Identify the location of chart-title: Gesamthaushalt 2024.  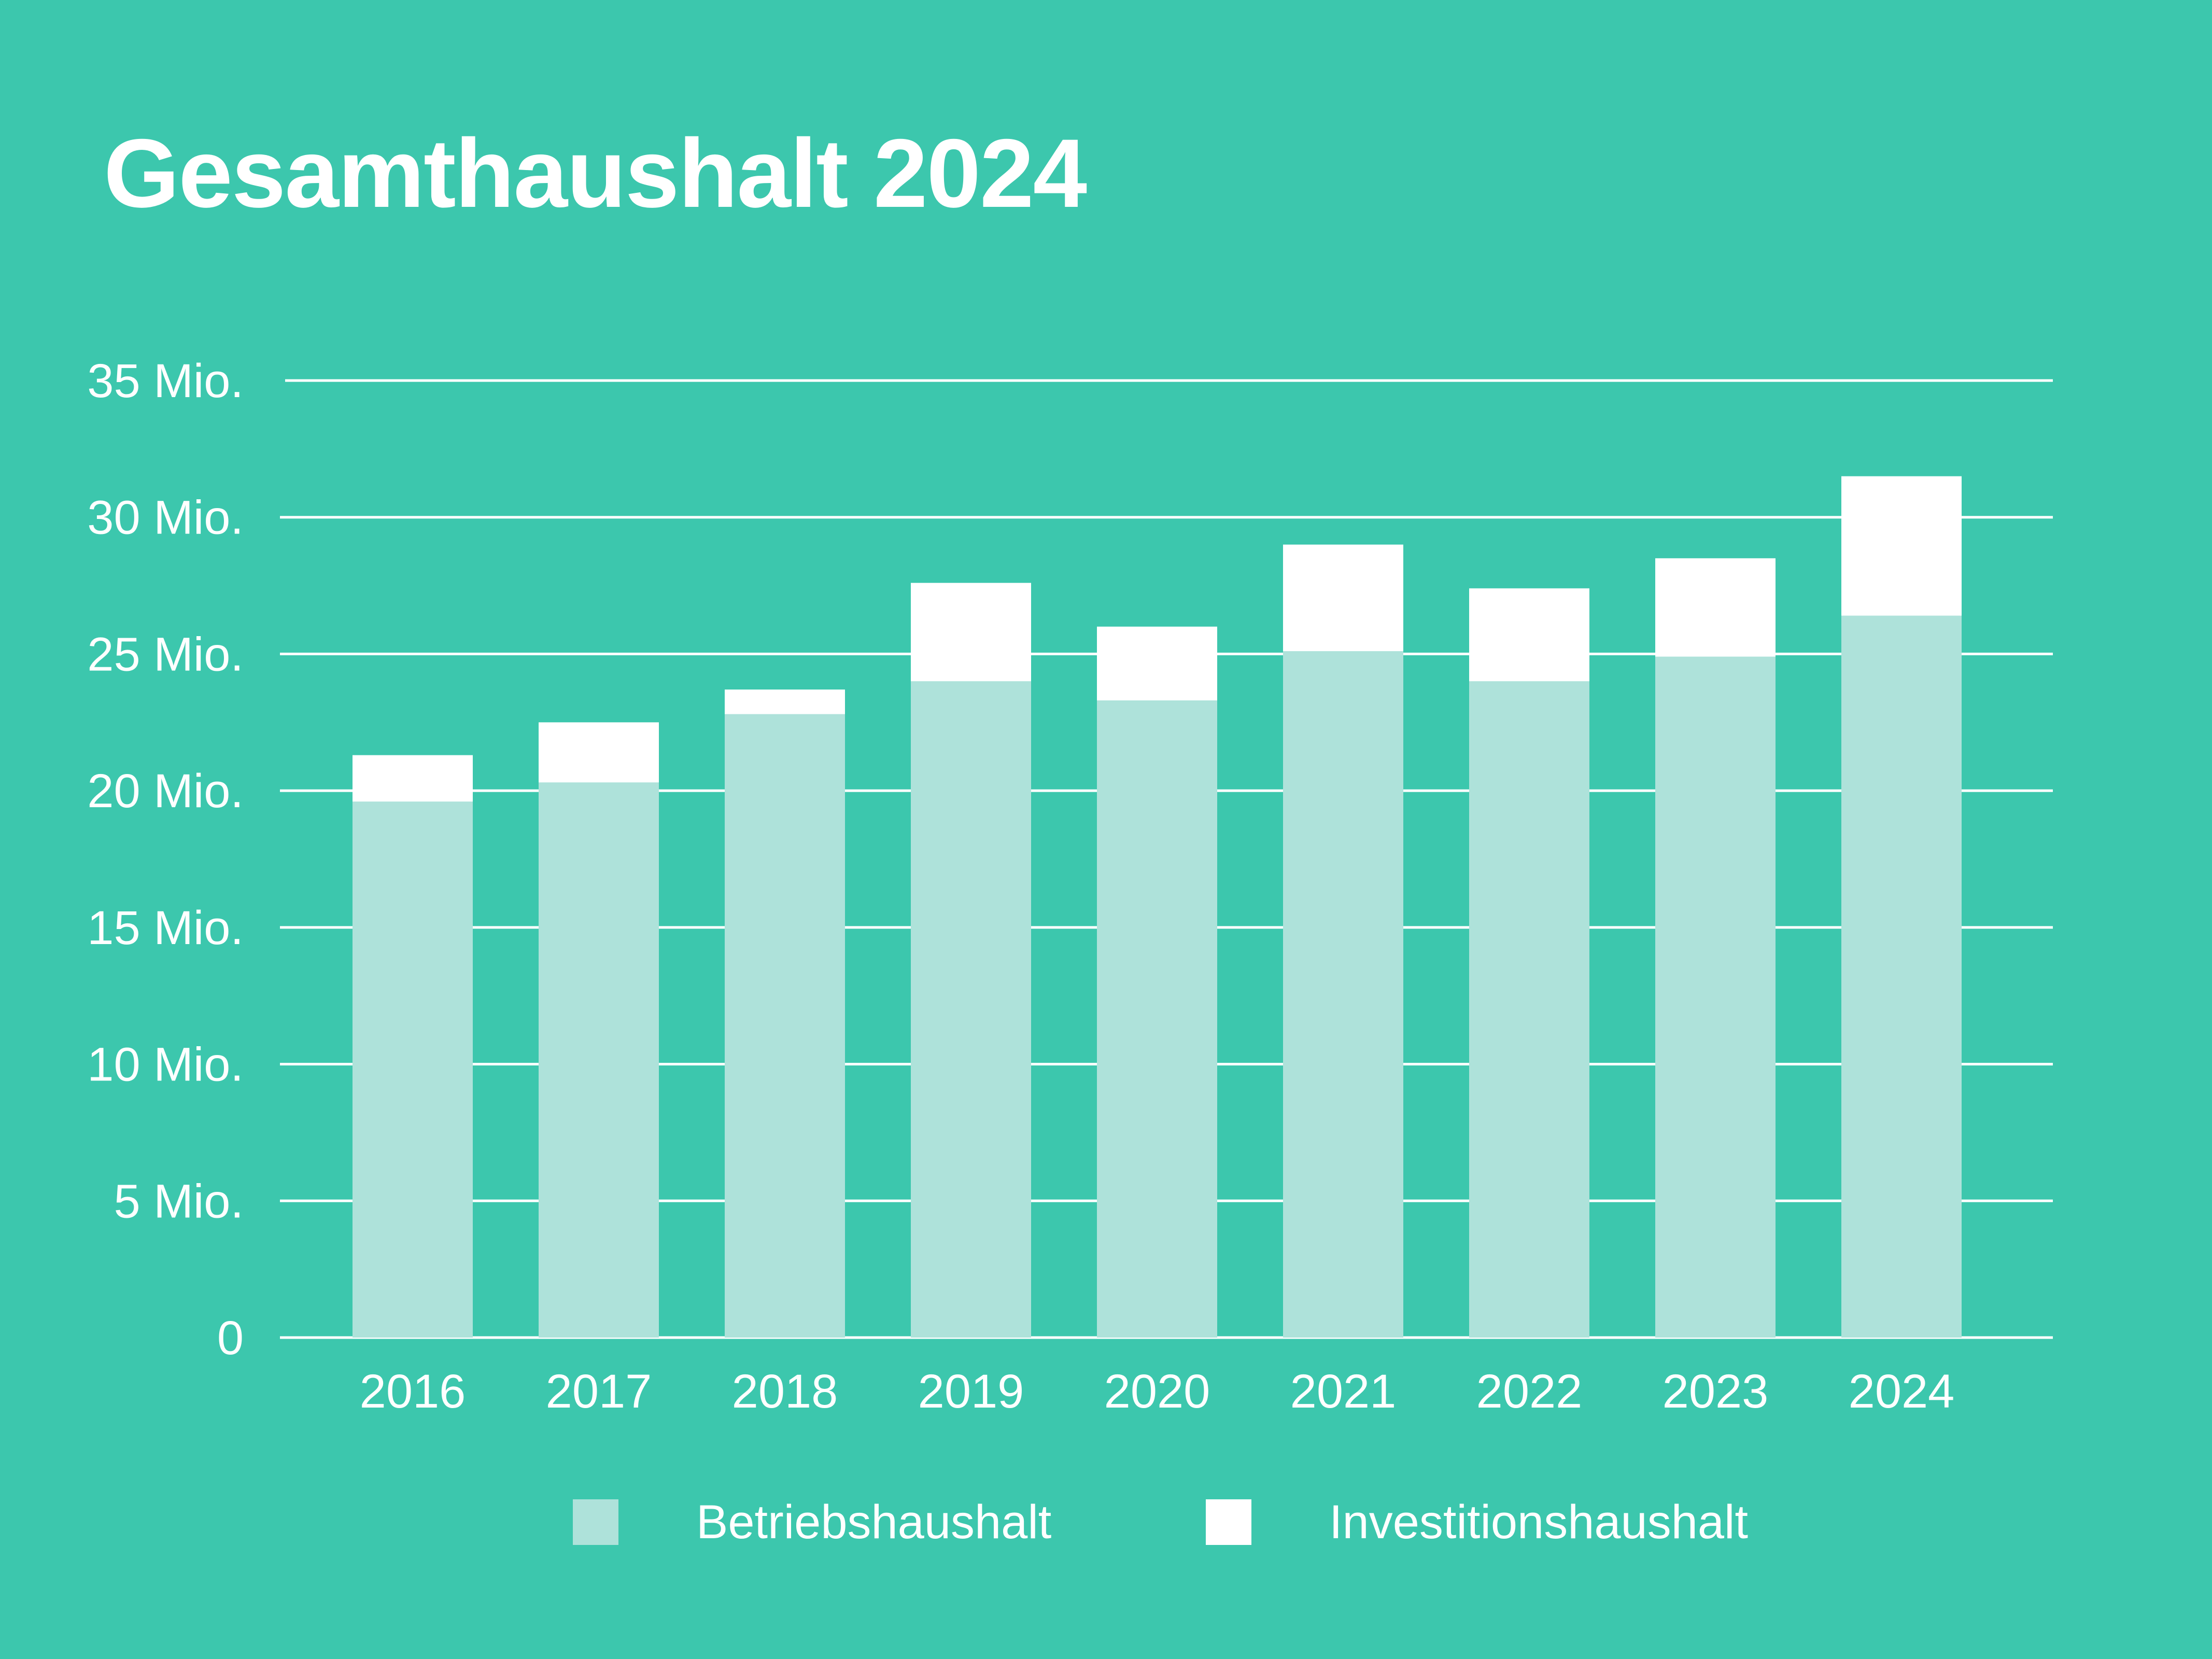
(595, 174).